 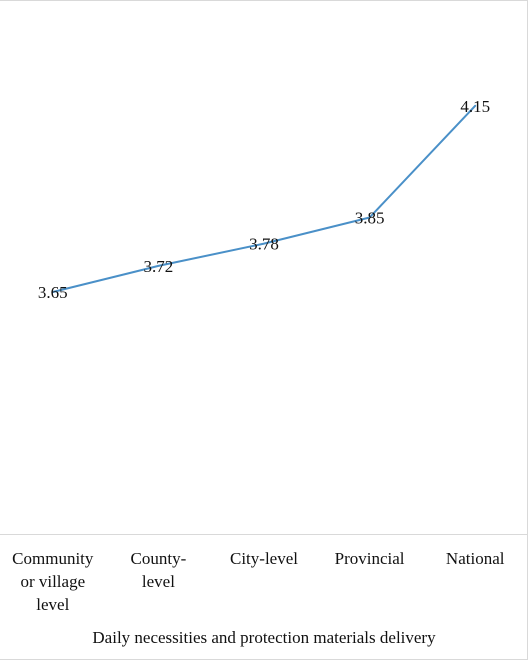 I want to click on x-tick-label: County-level, so click(x=159, y=570).